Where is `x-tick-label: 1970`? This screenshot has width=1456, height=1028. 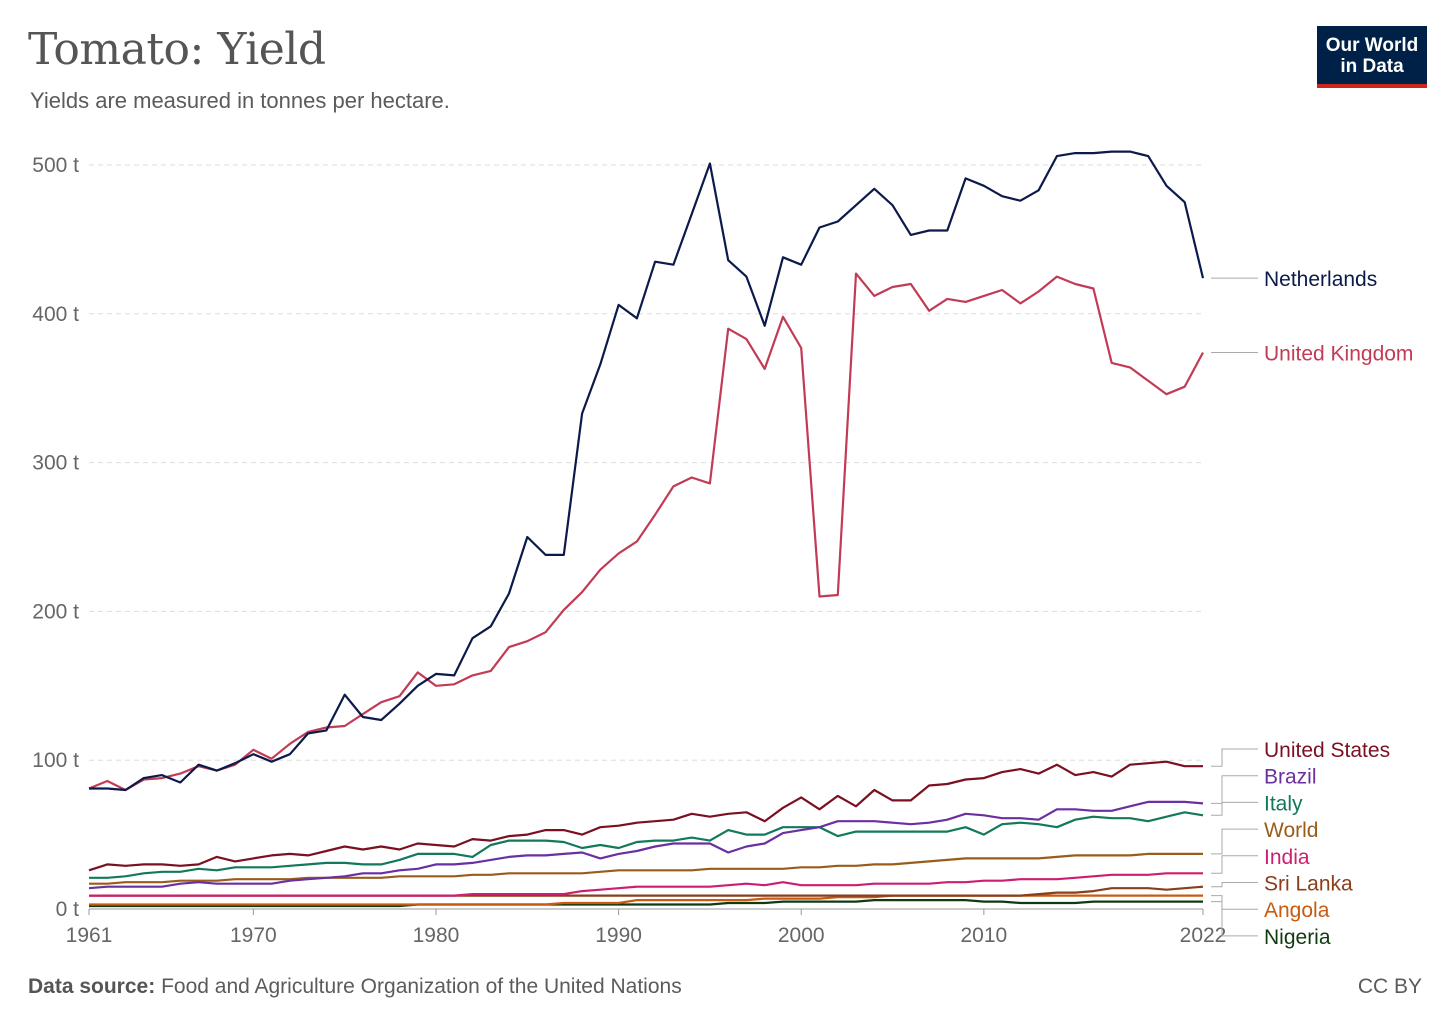 x-tick-label: 1970 is located at coordinates (253, 935).